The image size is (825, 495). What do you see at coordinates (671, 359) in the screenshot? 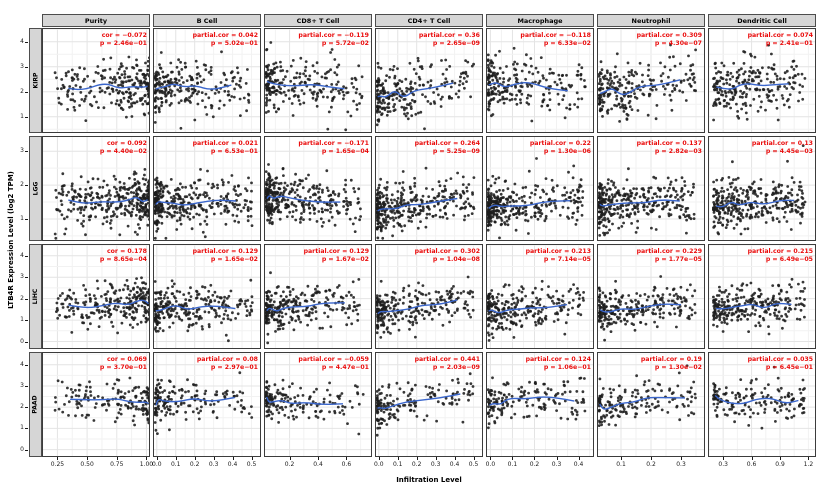
I see `cor-annotation: partial.cor = 0.19` at bounding box center [671, 359].